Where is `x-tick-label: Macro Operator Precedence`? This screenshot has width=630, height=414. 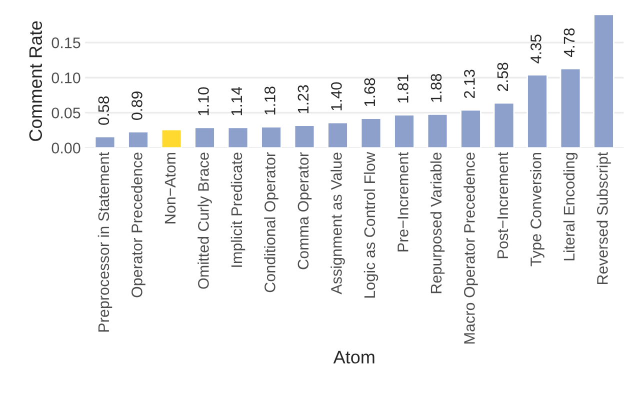
x-tick-label: Macro Operator Precedence is located at coordinates (471, 248).